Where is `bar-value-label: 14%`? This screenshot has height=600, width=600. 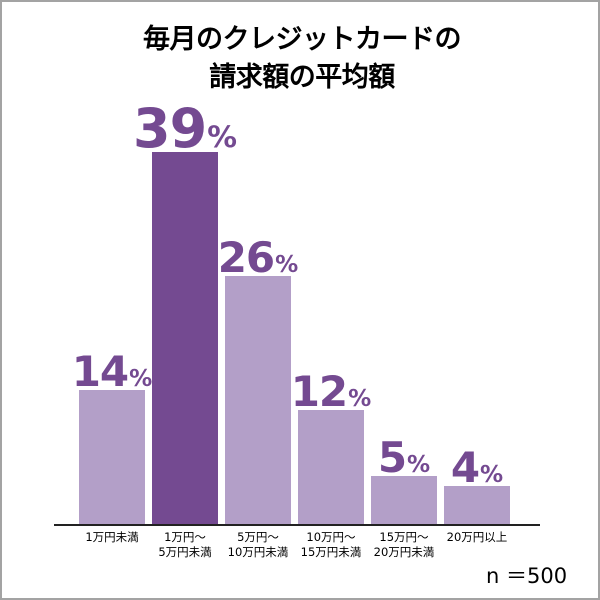 bar-value-label: 14% is located at coordinates (112, 372).